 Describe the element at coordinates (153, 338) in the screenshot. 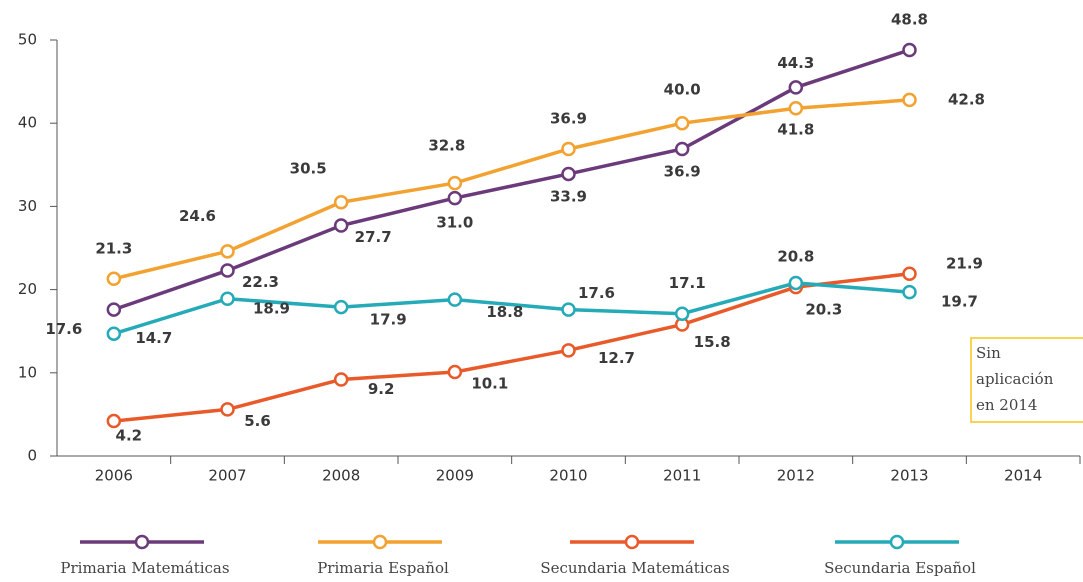

I see `data-label: 14.7` at that location.